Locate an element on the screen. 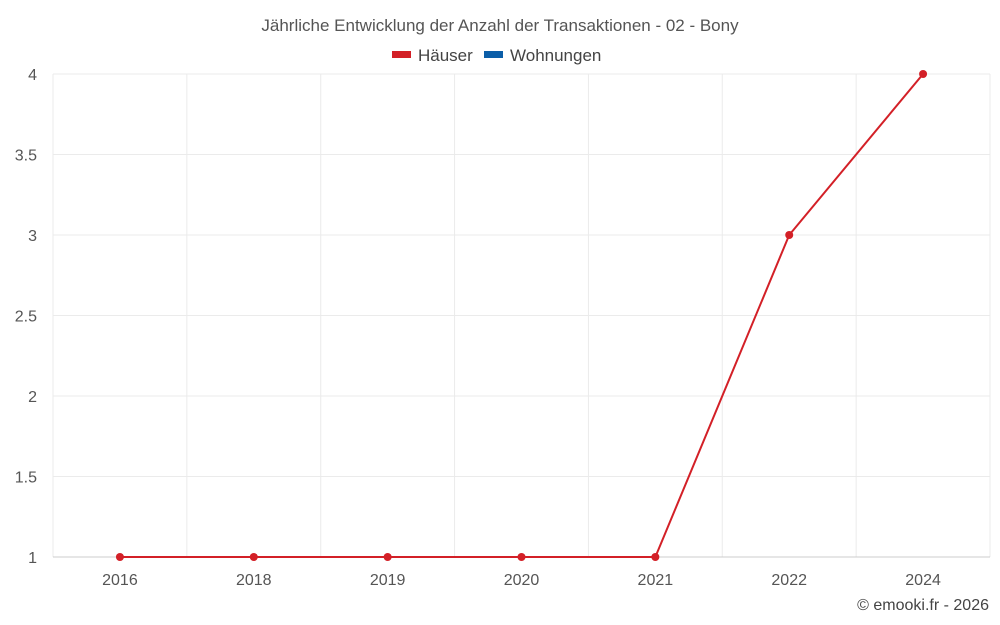 Image resolution: width=1000 pixels, height=625 pixels. y-tick-label: 2 is located at coordinates (32, 397).